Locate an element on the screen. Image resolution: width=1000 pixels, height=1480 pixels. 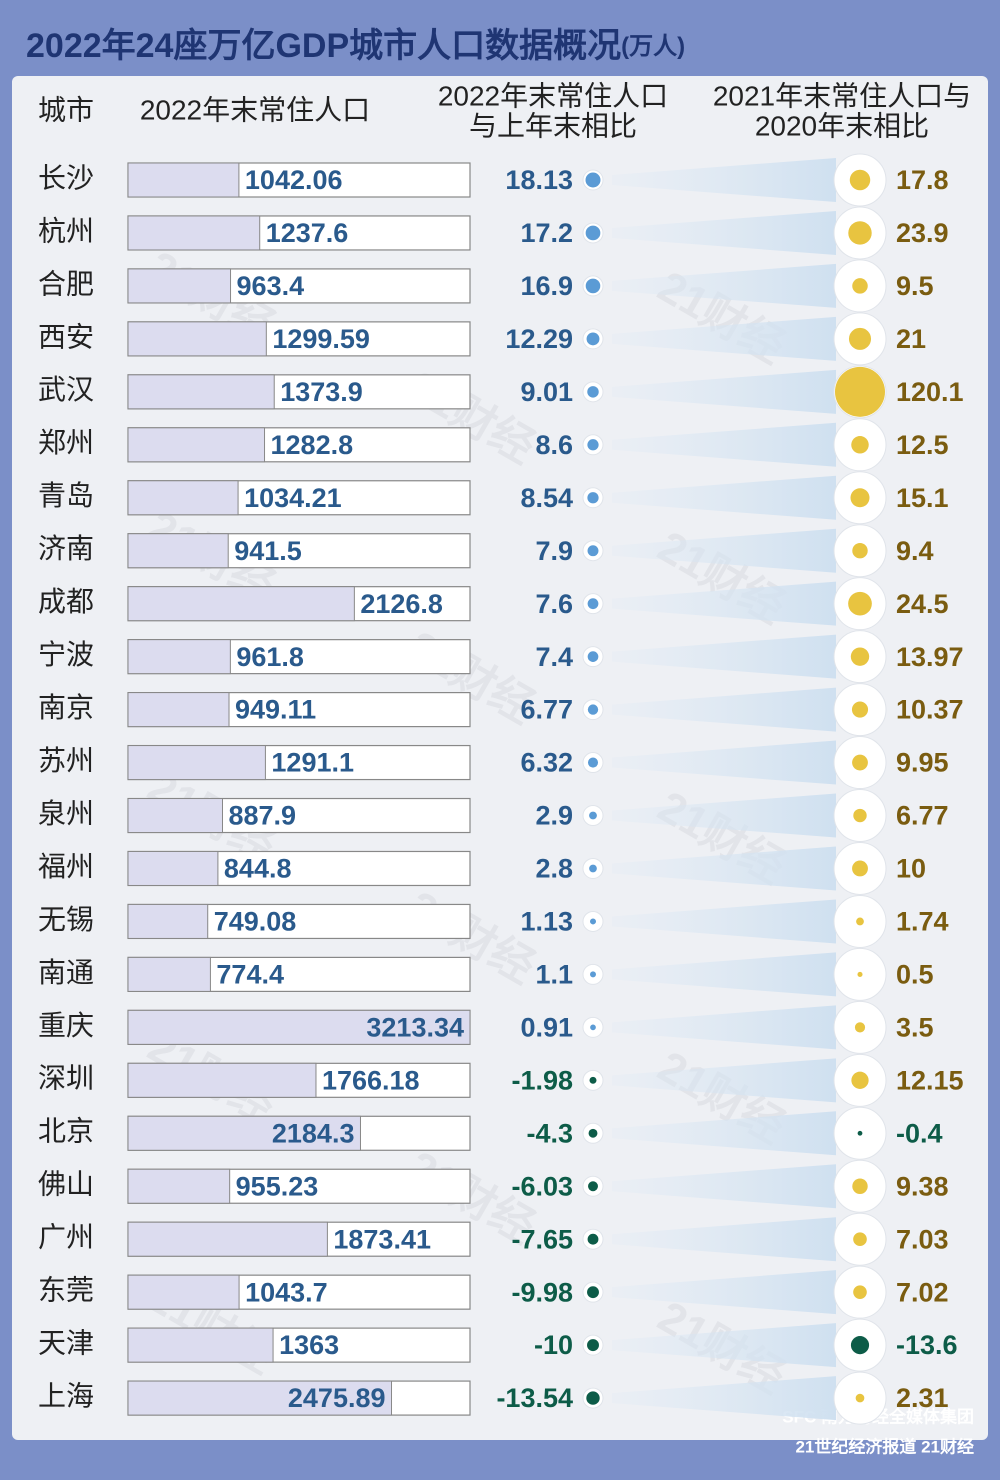
bar-value-label: 955.23 is located at coordinates (277, 1186).